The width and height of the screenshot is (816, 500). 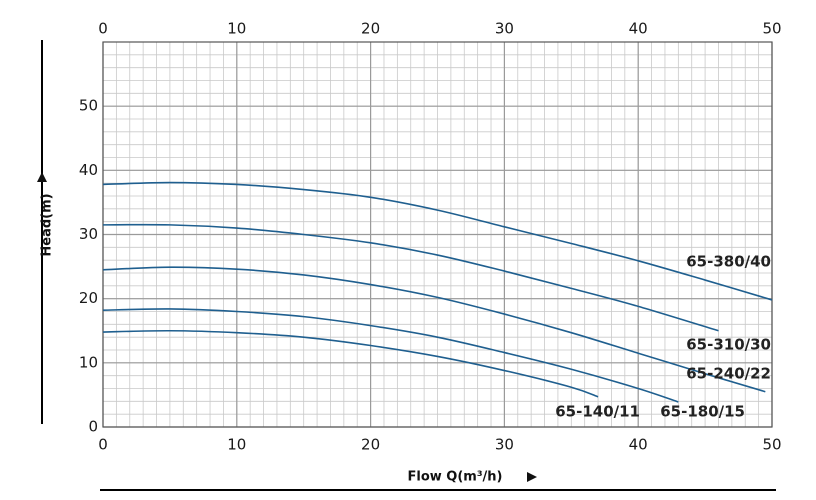 I want to click on y-tick-label: 20, so click(x=88, y=298).